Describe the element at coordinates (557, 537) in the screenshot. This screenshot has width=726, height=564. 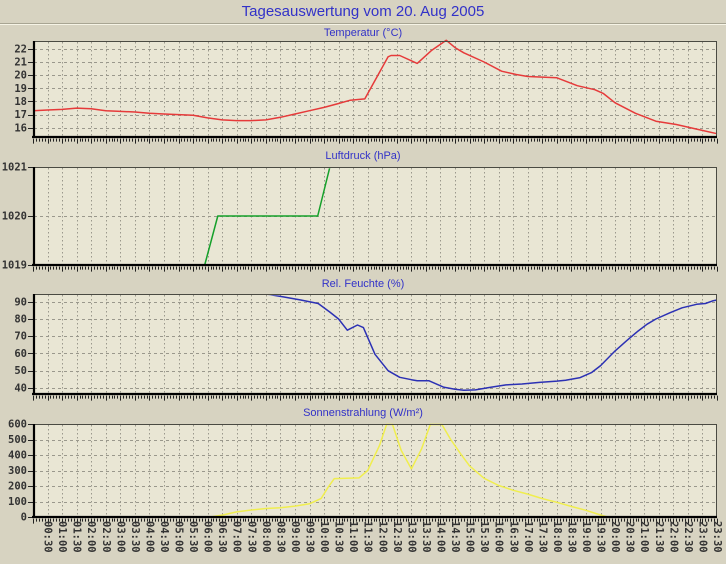
I see `x-tick-label: 18:00` at that location.